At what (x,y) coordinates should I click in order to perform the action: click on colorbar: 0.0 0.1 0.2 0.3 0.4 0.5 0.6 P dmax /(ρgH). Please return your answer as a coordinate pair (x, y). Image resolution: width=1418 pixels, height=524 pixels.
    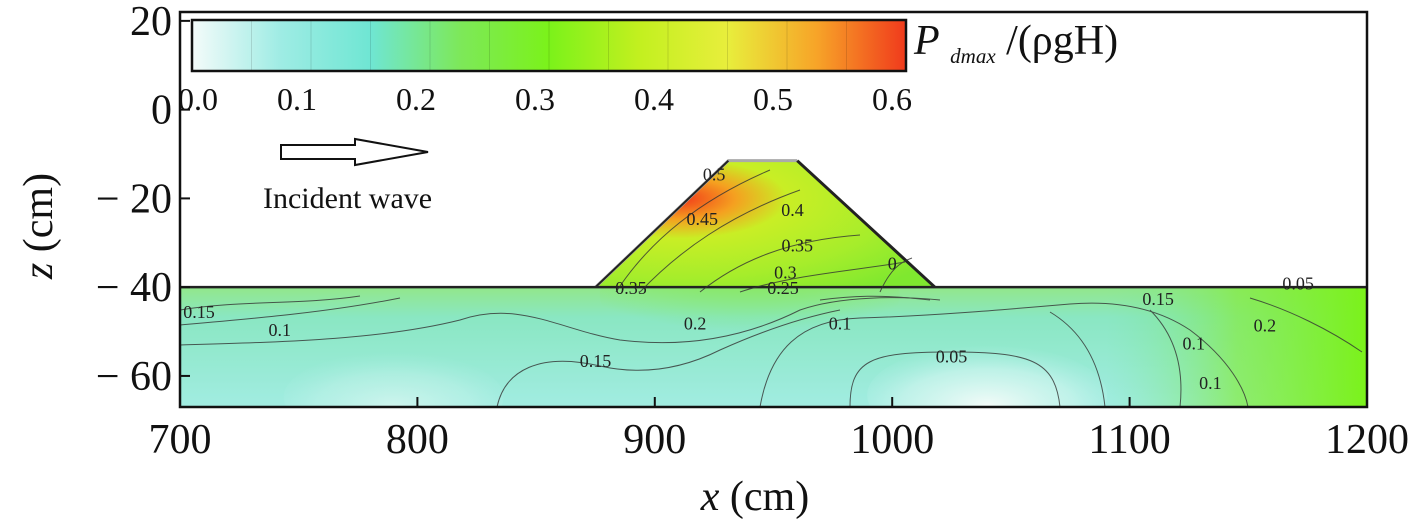
    Looking at the image, I should click on (648, 67).